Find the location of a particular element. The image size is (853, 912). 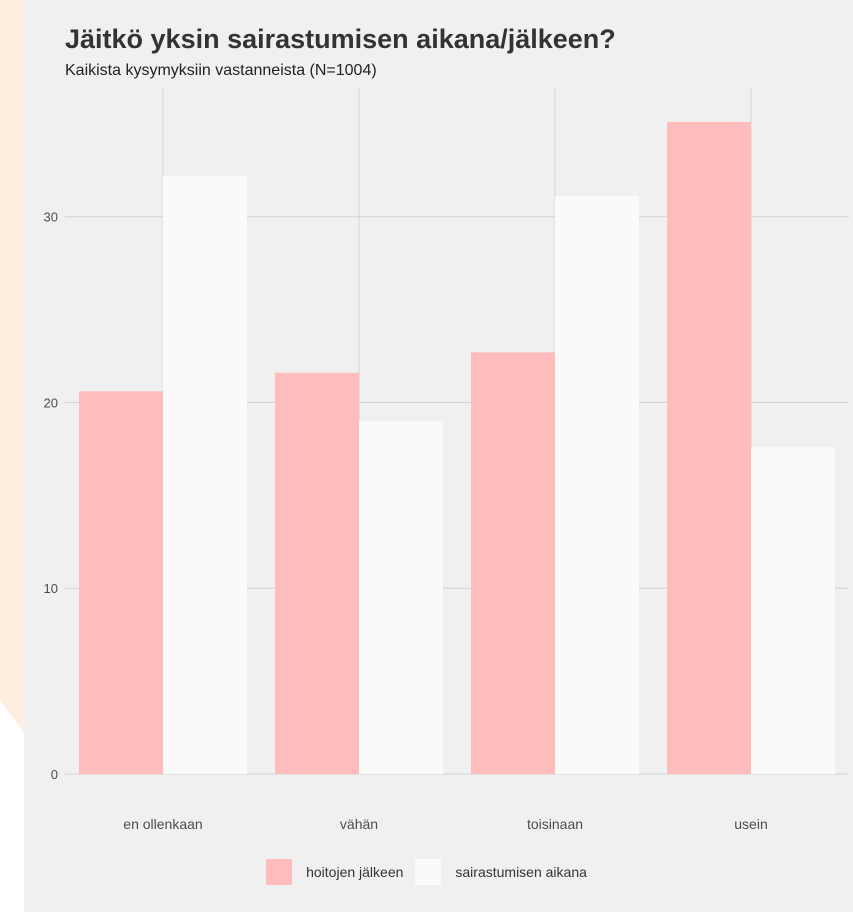

y-tick-label: 20 is located at coordinates (51, 402).